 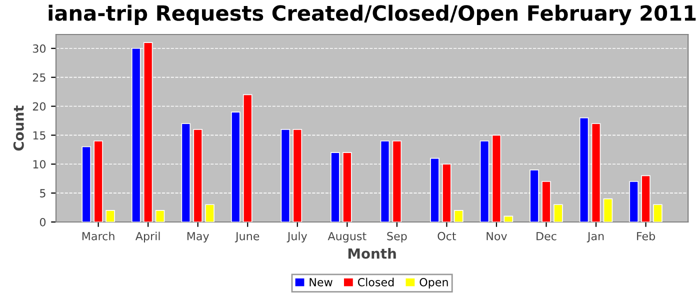 What do you see at coordinates (39, 135) in the screenshot?
I see `y-tick-label: 15` at bounding box center [39, 135].